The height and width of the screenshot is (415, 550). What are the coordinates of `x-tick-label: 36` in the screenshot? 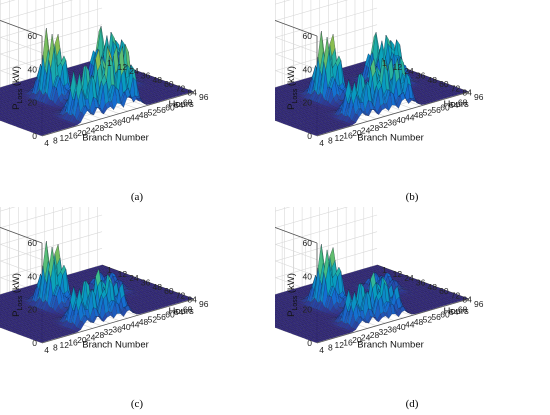 It's located at (392, 123).